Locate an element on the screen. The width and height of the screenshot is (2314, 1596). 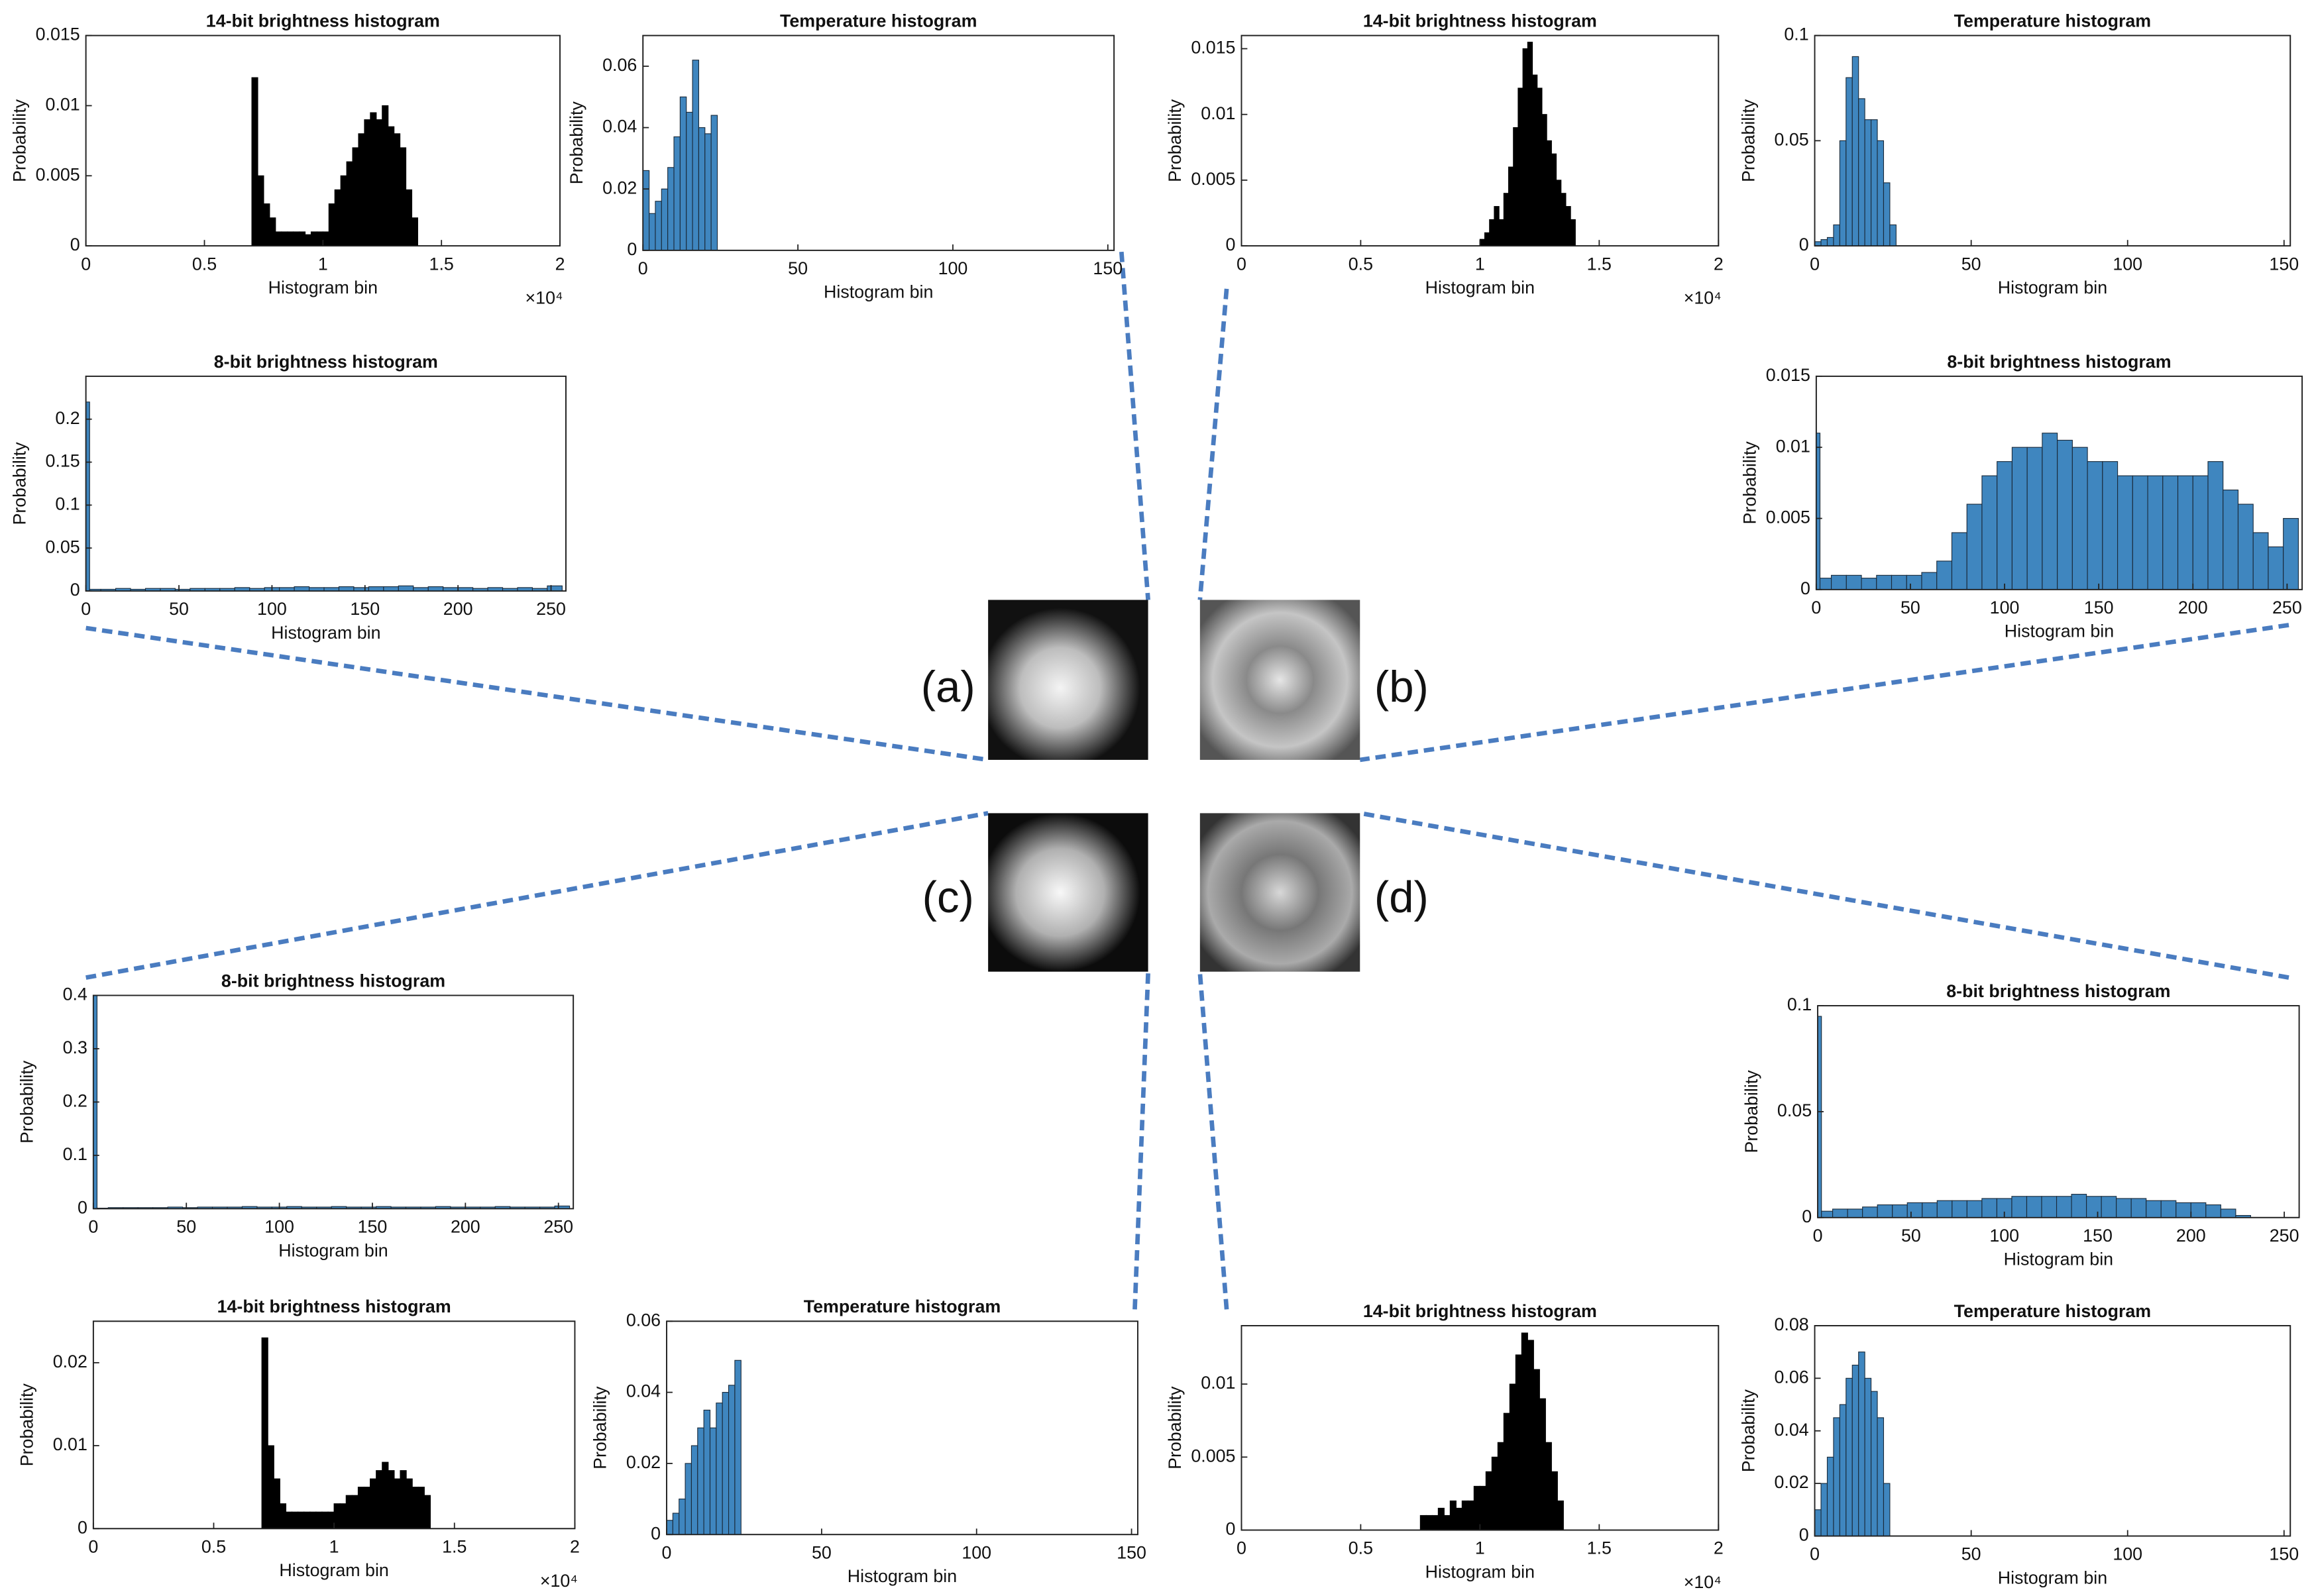
x-tick-label: 150 is located at coordinates (365, 609).